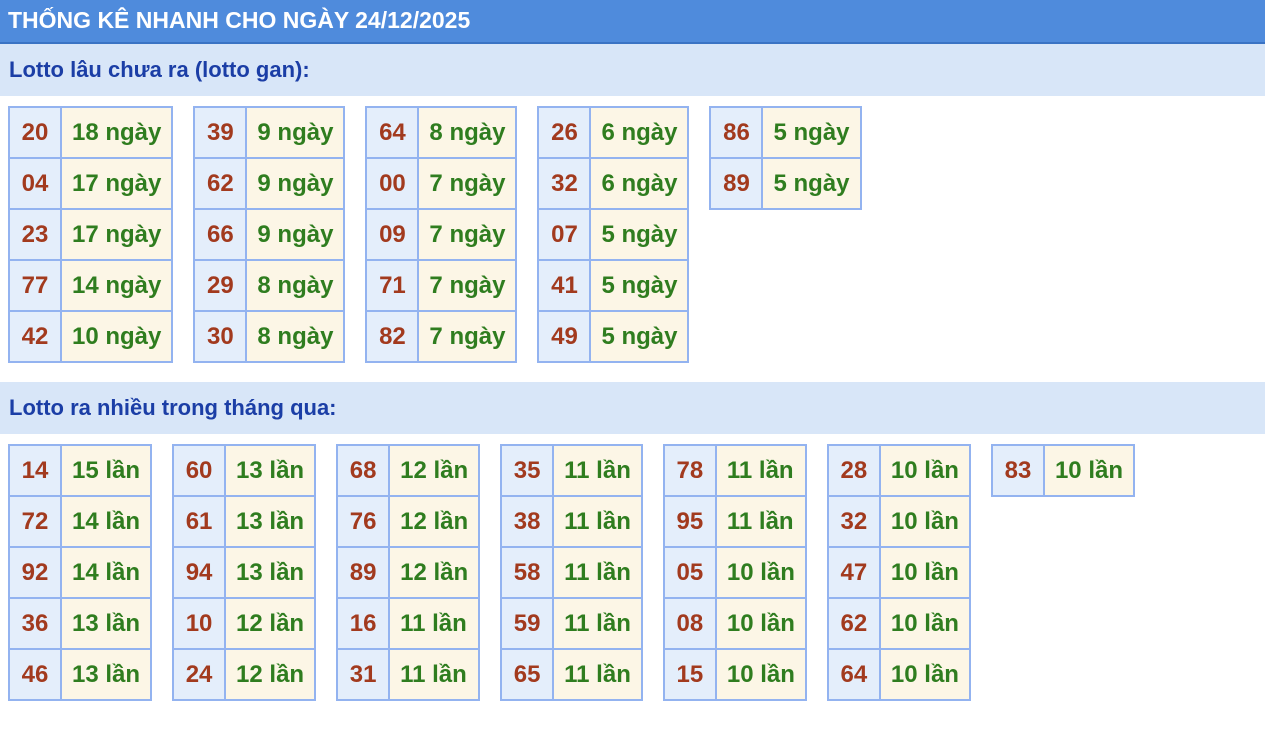 Image resolution: width=1265 pixels, height=733 pixels. Describe the element at coordinates (106, 470) in the screenshot. I see `count-cell: 15 lần` at that location.